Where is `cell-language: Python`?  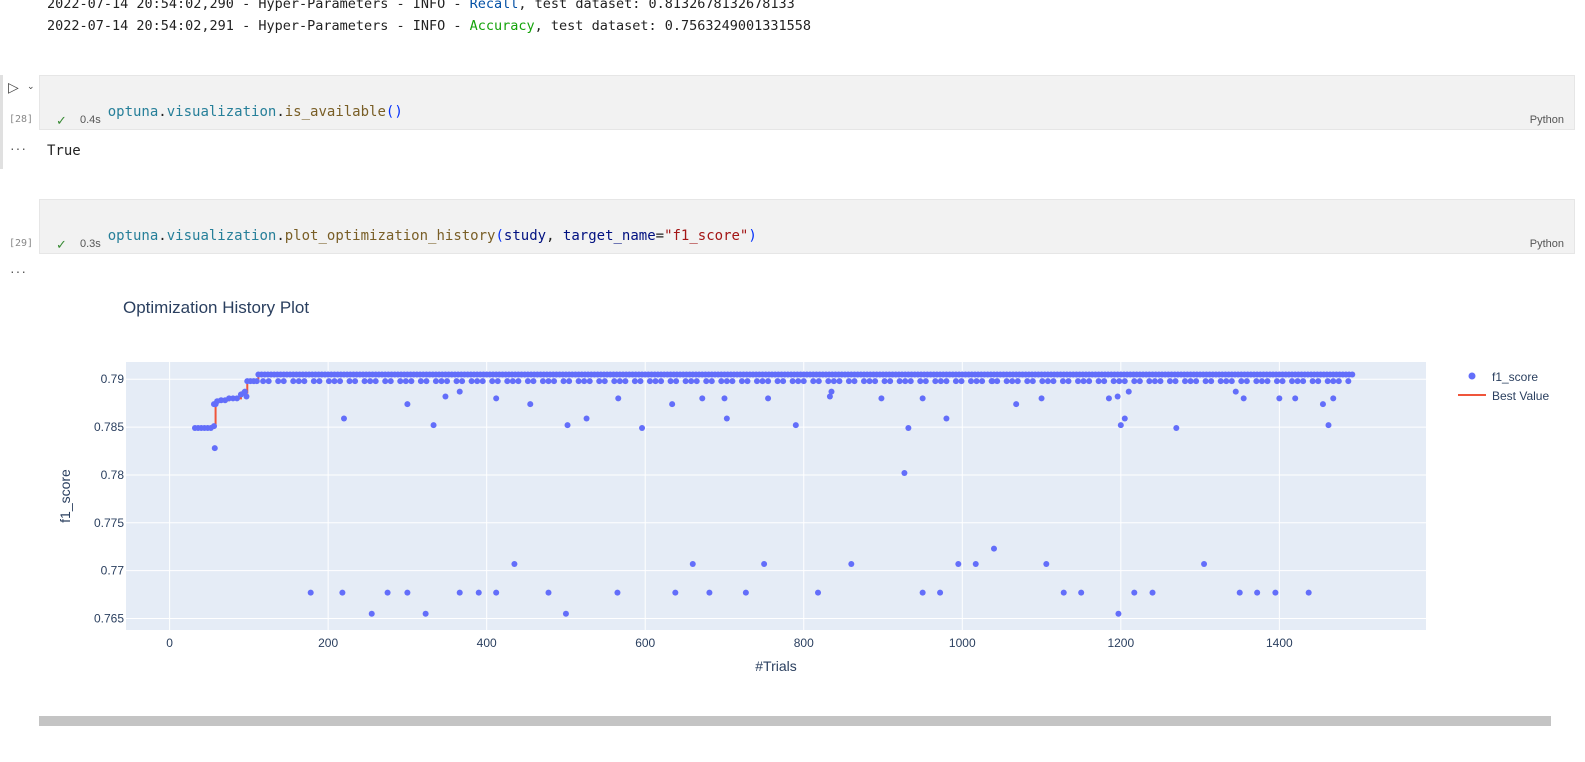
cell-language: Python is located at coordinates (1546, 120).